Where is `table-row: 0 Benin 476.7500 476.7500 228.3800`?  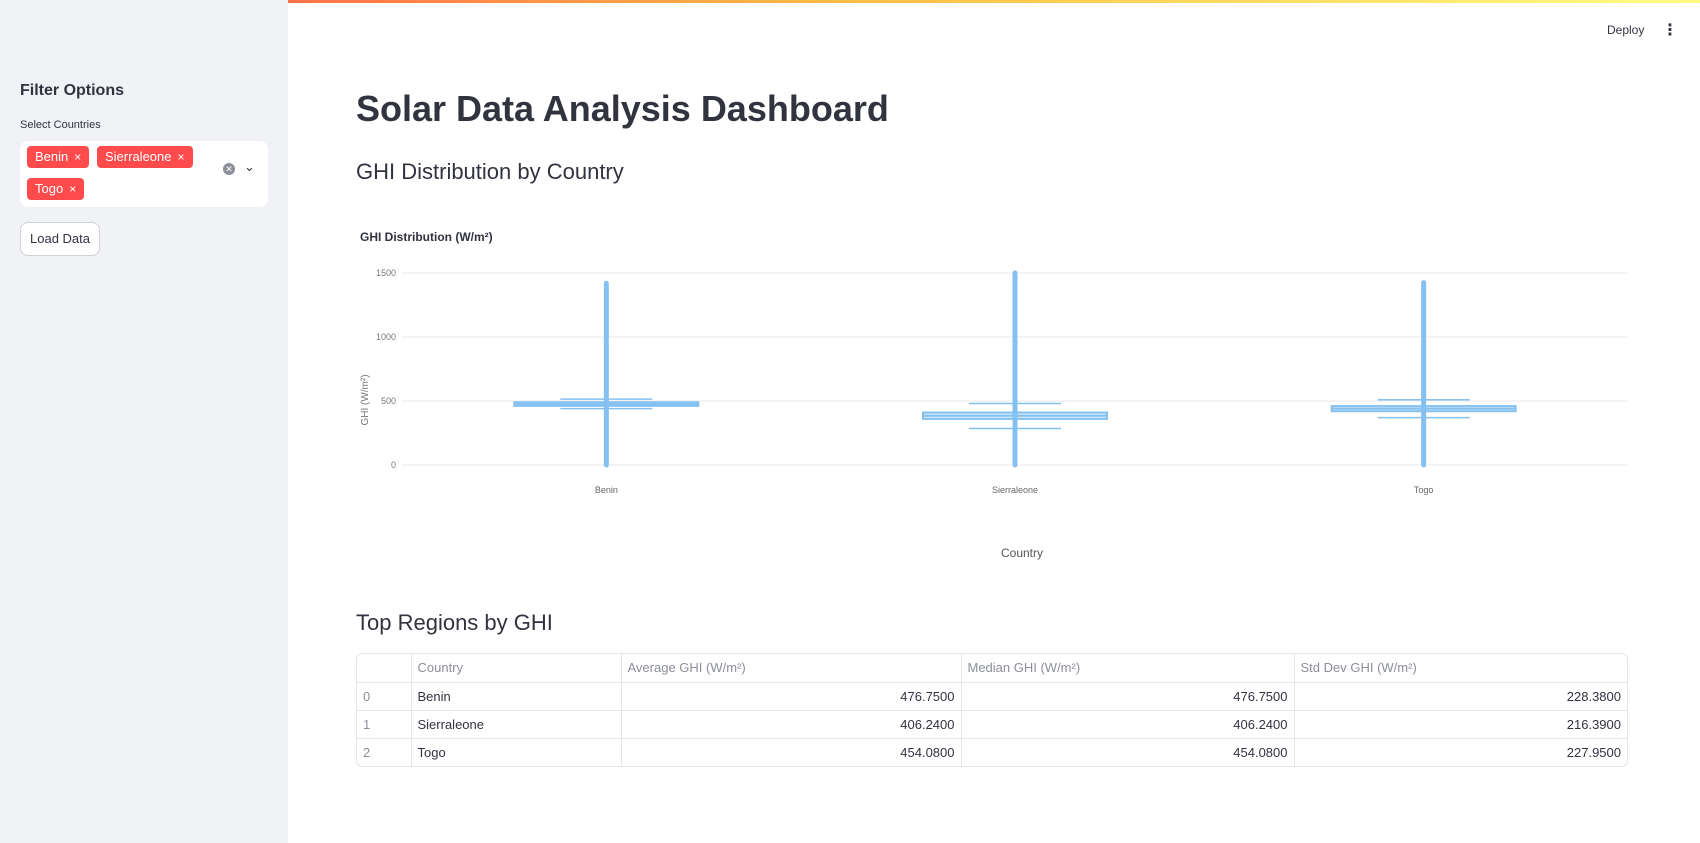 table-row: 0 Benin 476.7500 476.7500 228.3800 is located at coordinates (992, 696).